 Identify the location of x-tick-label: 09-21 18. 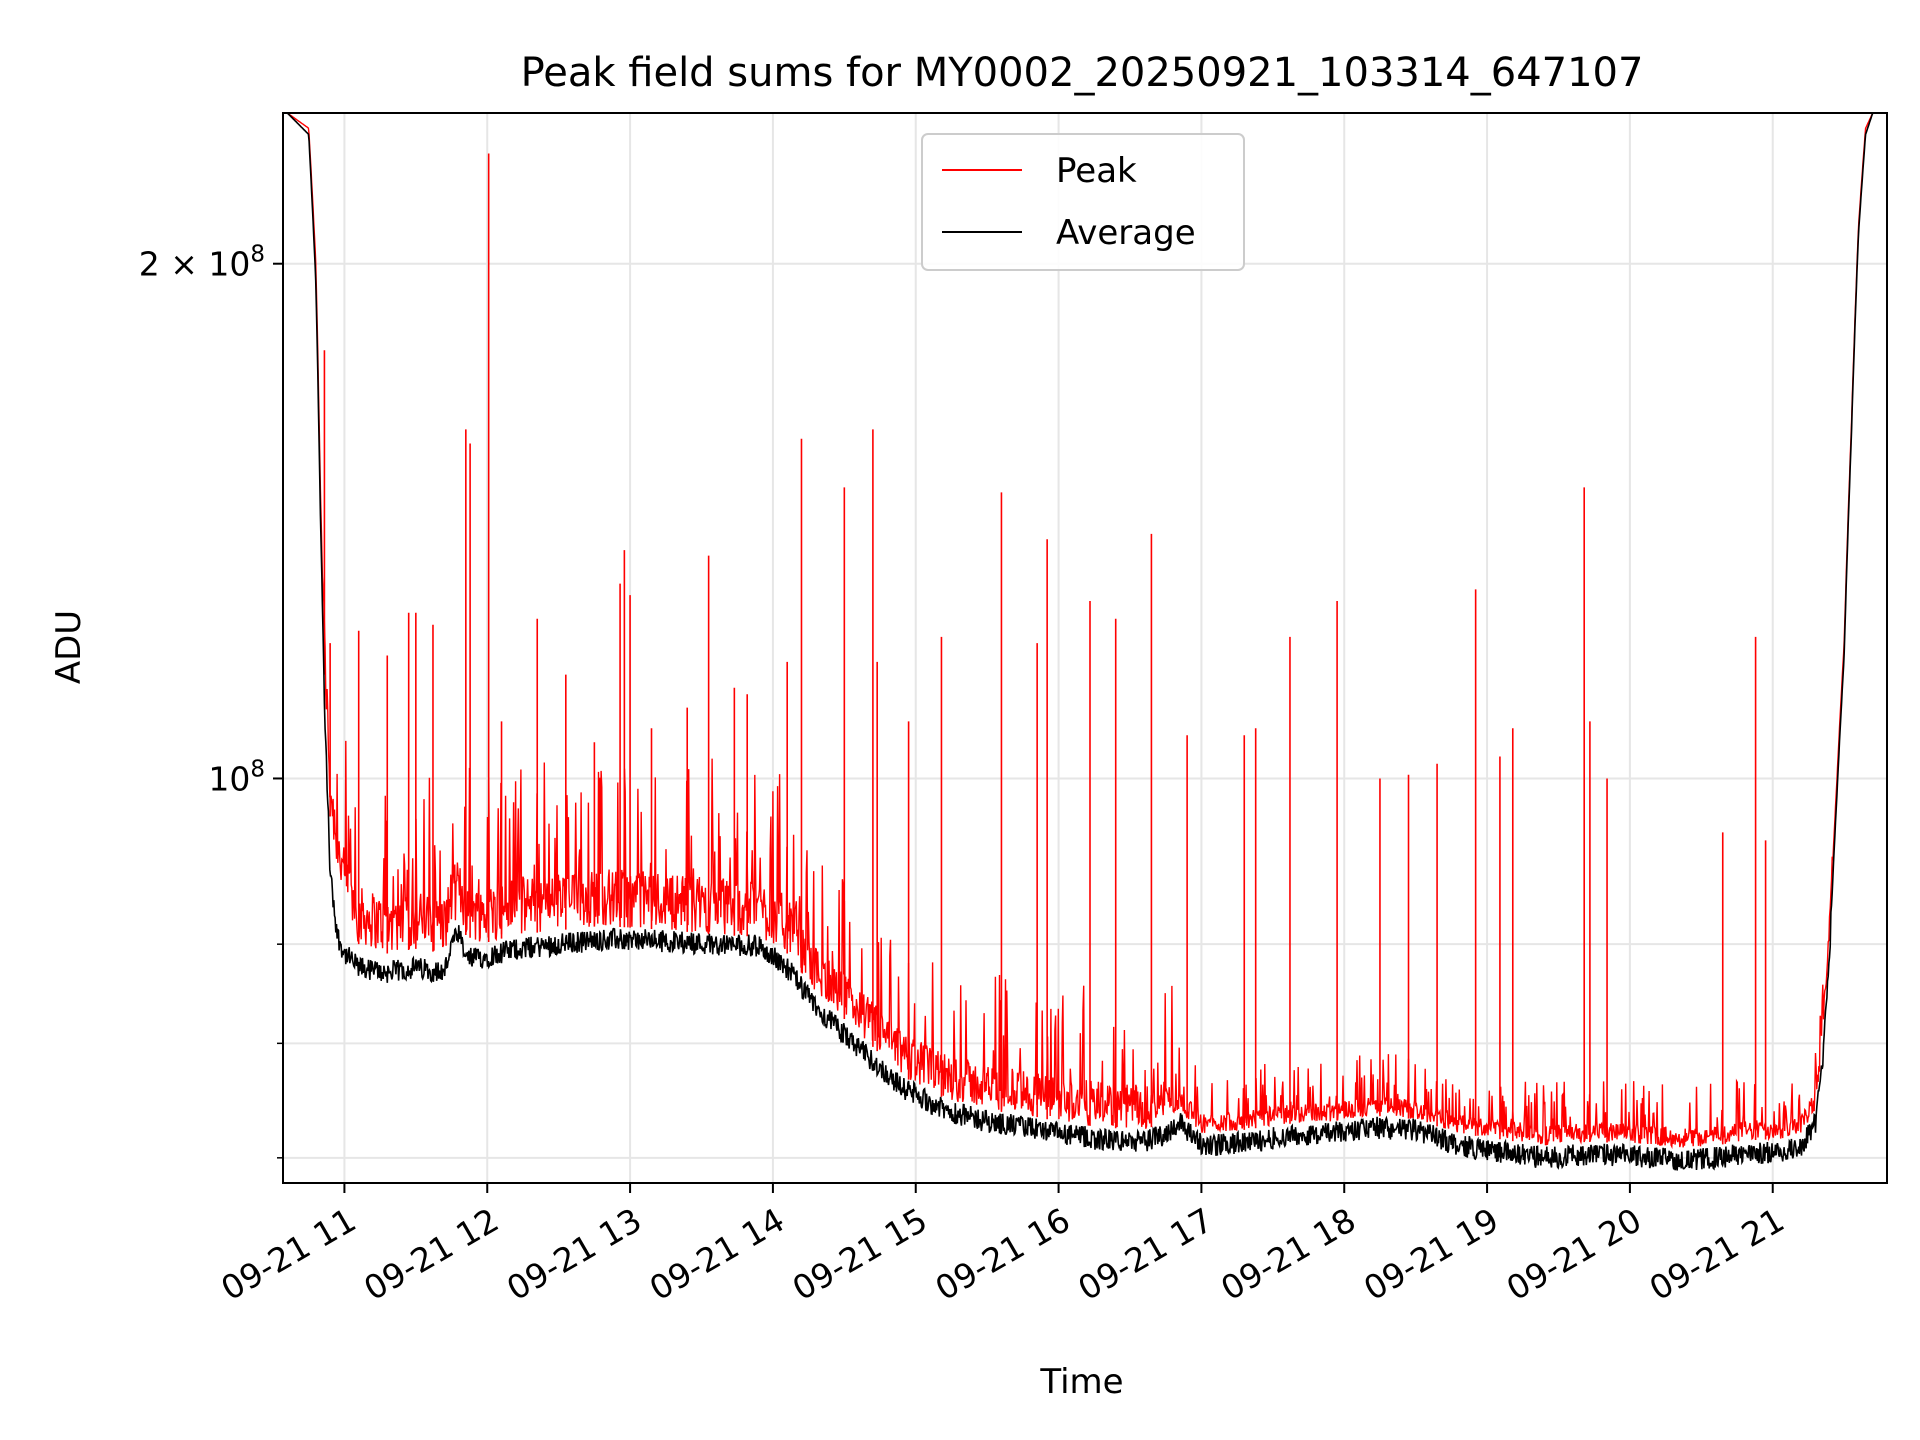
(1288, 1254).